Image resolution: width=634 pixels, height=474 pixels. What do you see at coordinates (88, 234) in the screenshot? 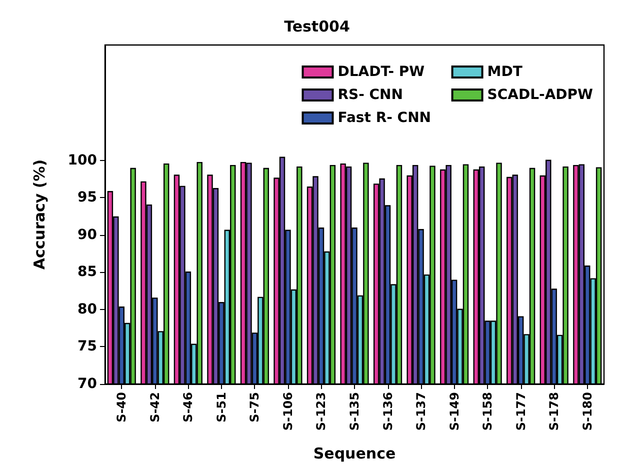
I see `y-tick-label: 90` at bounding box center [88, 234].